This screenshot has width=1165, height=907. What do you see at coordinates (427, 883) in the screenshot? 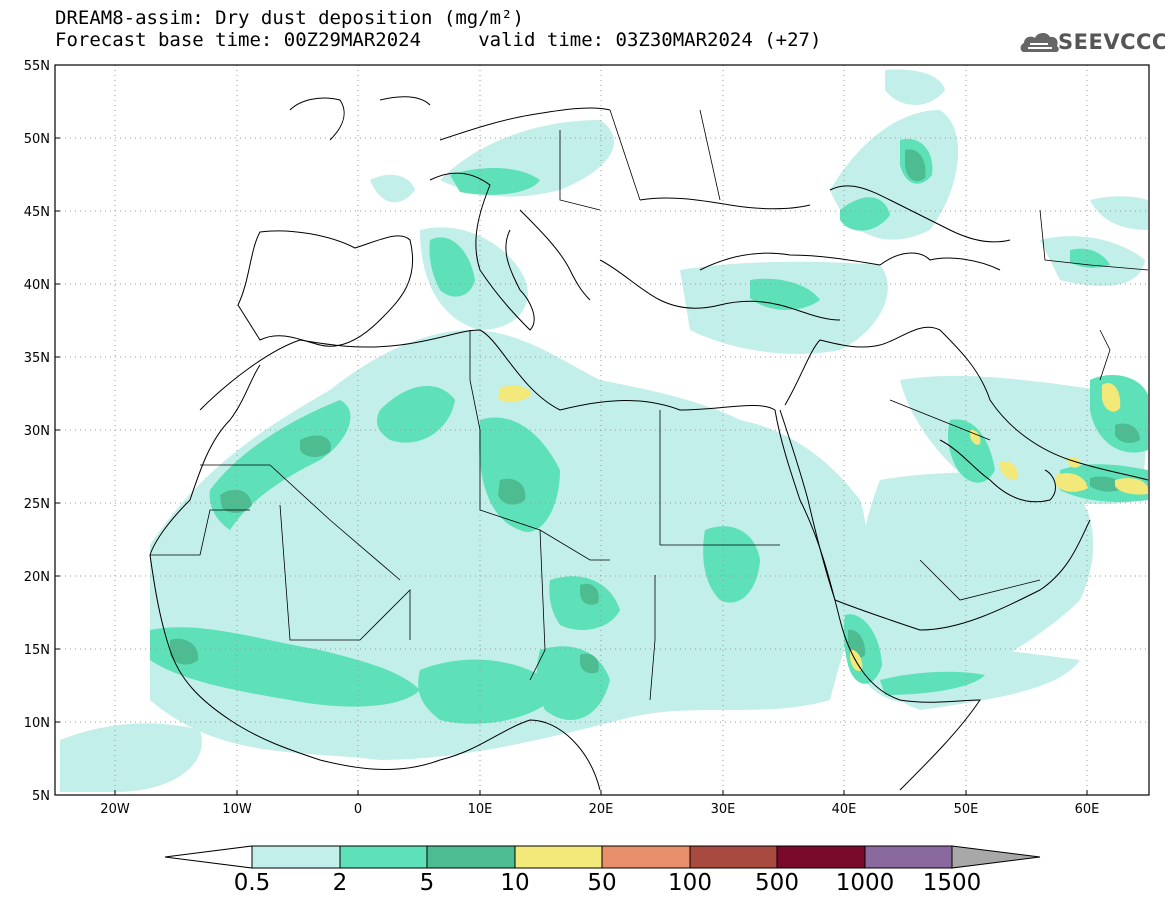
I see `colorbar-label-2: 5` at bounding box center [427, 883].